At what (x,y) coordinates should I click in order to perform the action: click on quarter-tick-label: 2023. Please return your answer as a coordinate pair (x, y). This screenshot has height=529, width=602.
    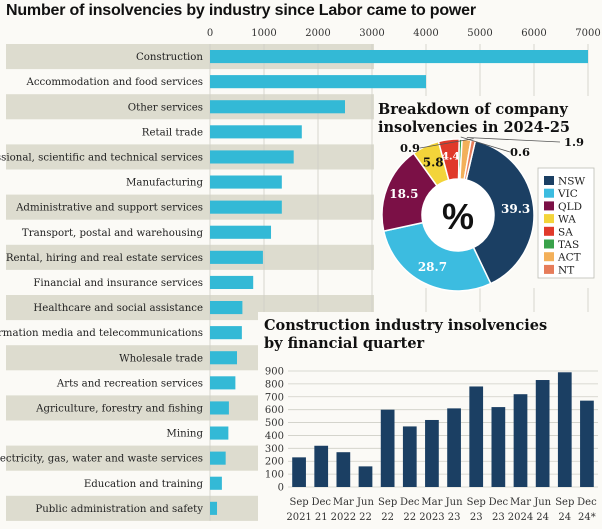
    Looking at the image, I should click on (431, 517).